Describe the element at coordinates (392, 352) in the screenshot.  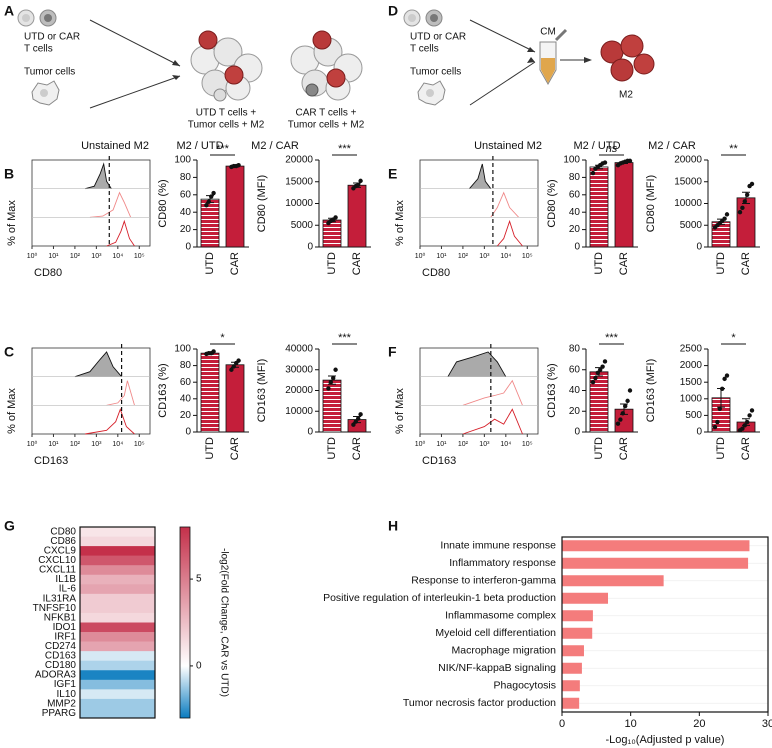
I see `panel-label: F` at that location.